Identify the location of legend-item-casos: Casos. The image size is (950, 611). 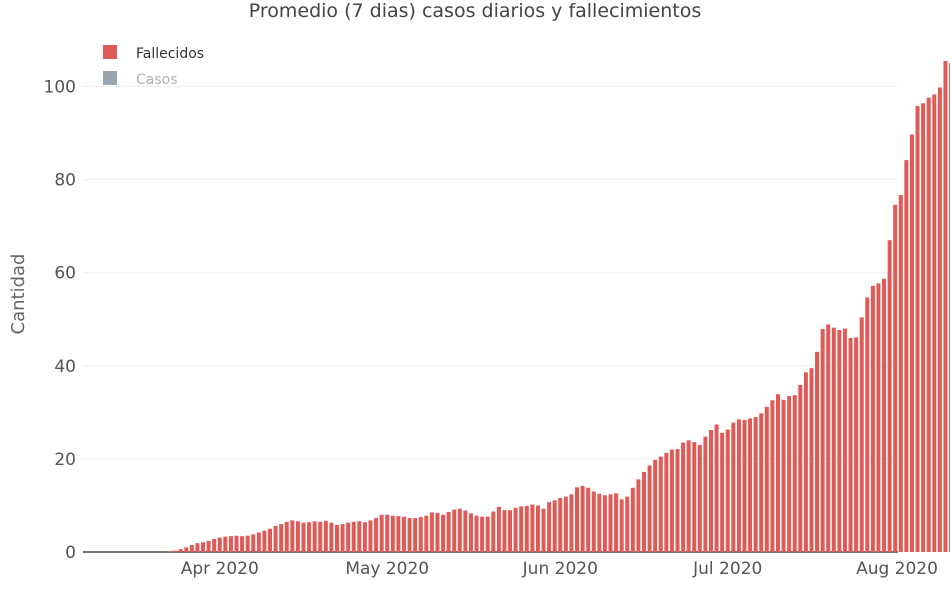
(140, 79).